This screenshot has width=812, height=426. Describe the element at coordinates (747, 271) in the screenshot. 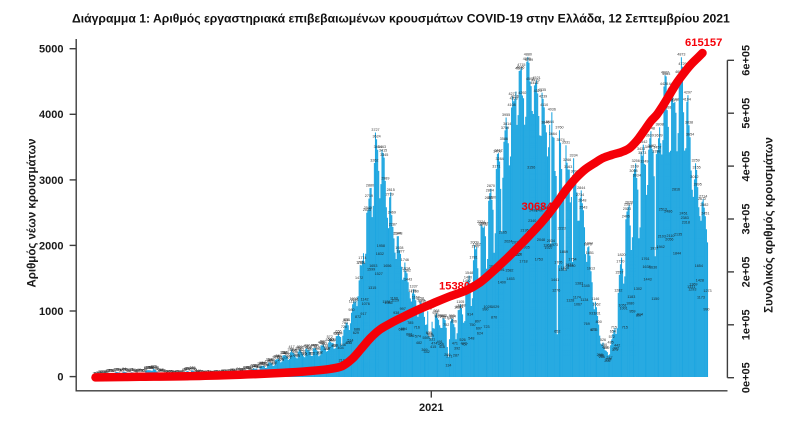

I see `svg-text: 2e+05` at that location.